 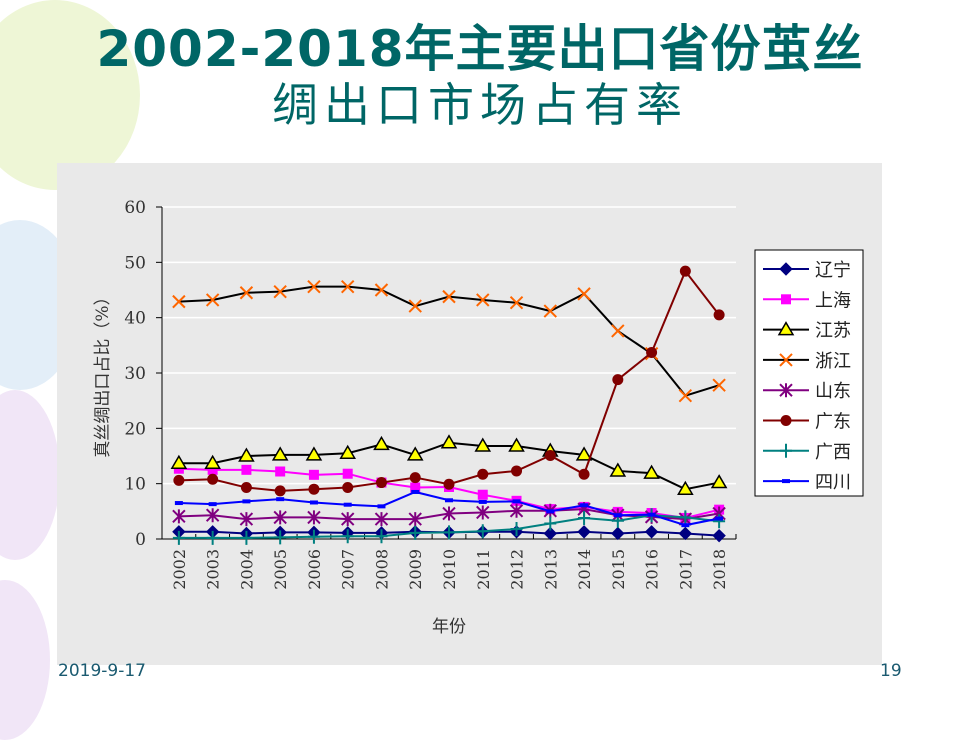 What do you see at coordinates (348, 569) in the screenshot?
I see `x-tick-label: 2007` at bounding box center [348, 569].